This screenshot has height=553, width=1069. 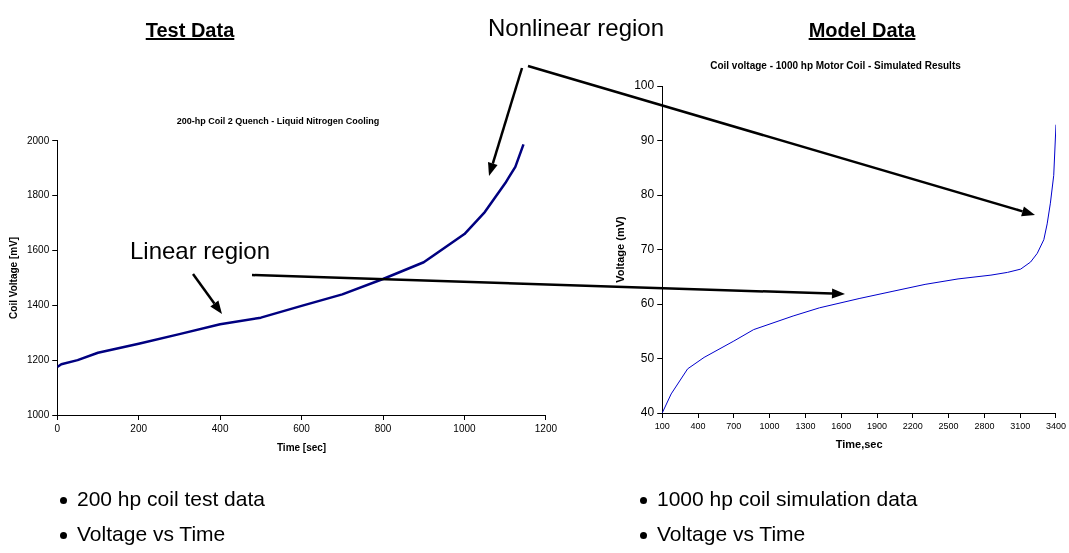 I want to click on x-tick-label: 2500, so click(x=948, y=425).